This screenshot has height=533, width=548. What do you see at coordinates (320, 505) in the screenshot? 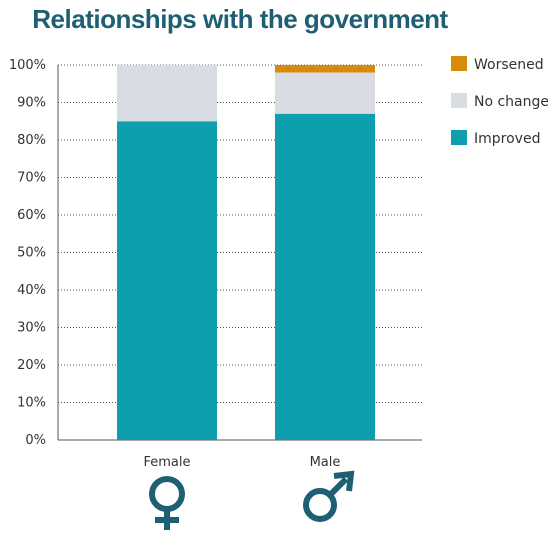
I see `male-symbol-icon` at bounding box center [320, 505].